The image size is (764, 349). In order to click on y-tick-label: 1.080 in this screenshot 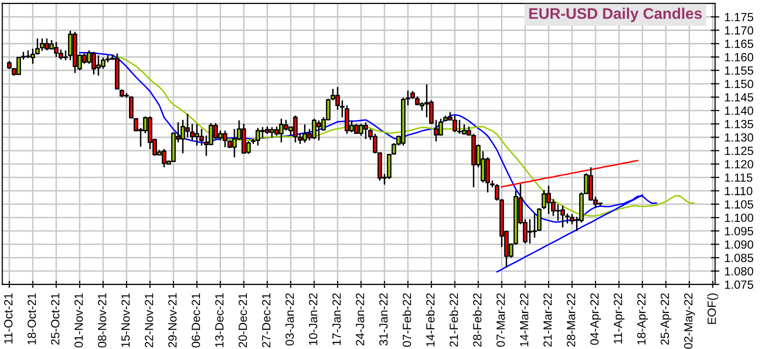, I will do `click(739, 271)`.